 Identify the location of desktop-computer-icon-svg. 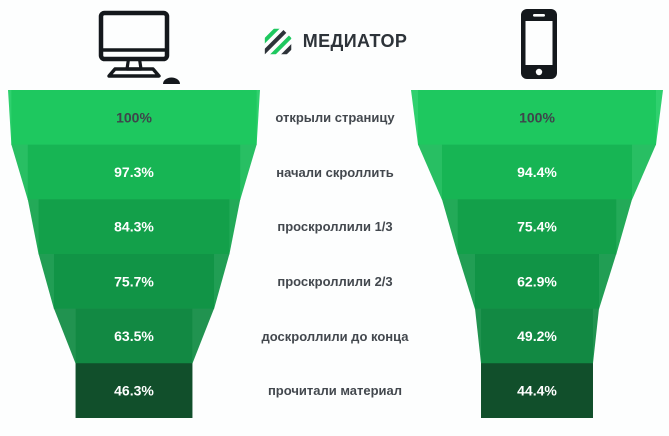
(139, 47).